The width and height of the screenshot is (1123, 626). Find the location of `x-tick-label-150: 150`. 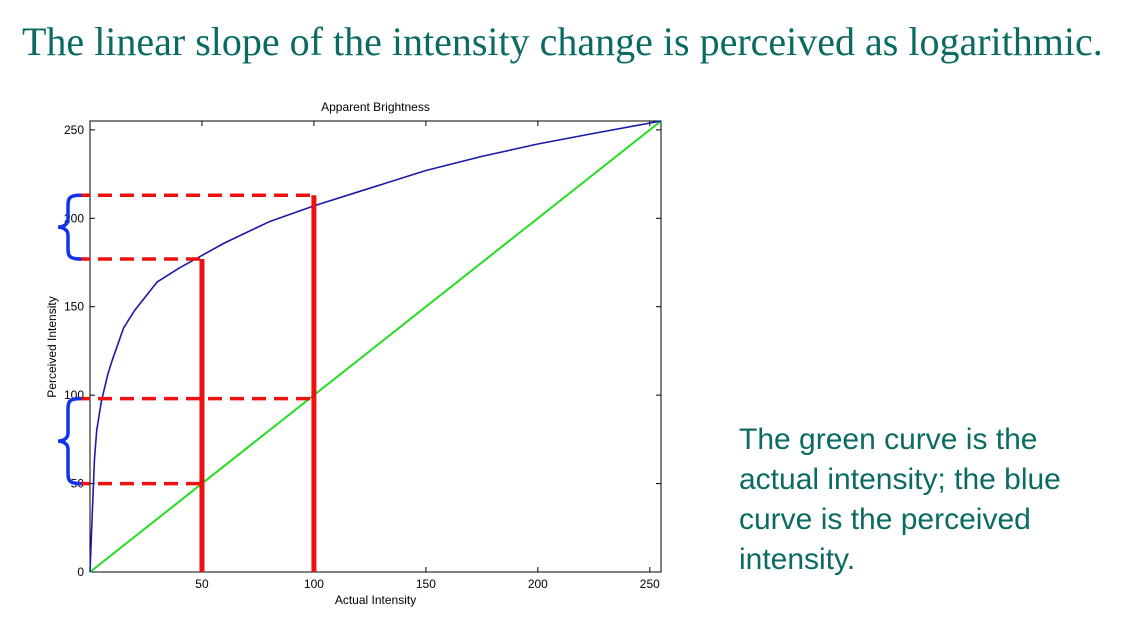

x-tick-label-150: 150 is located at coordinates (426, 584).